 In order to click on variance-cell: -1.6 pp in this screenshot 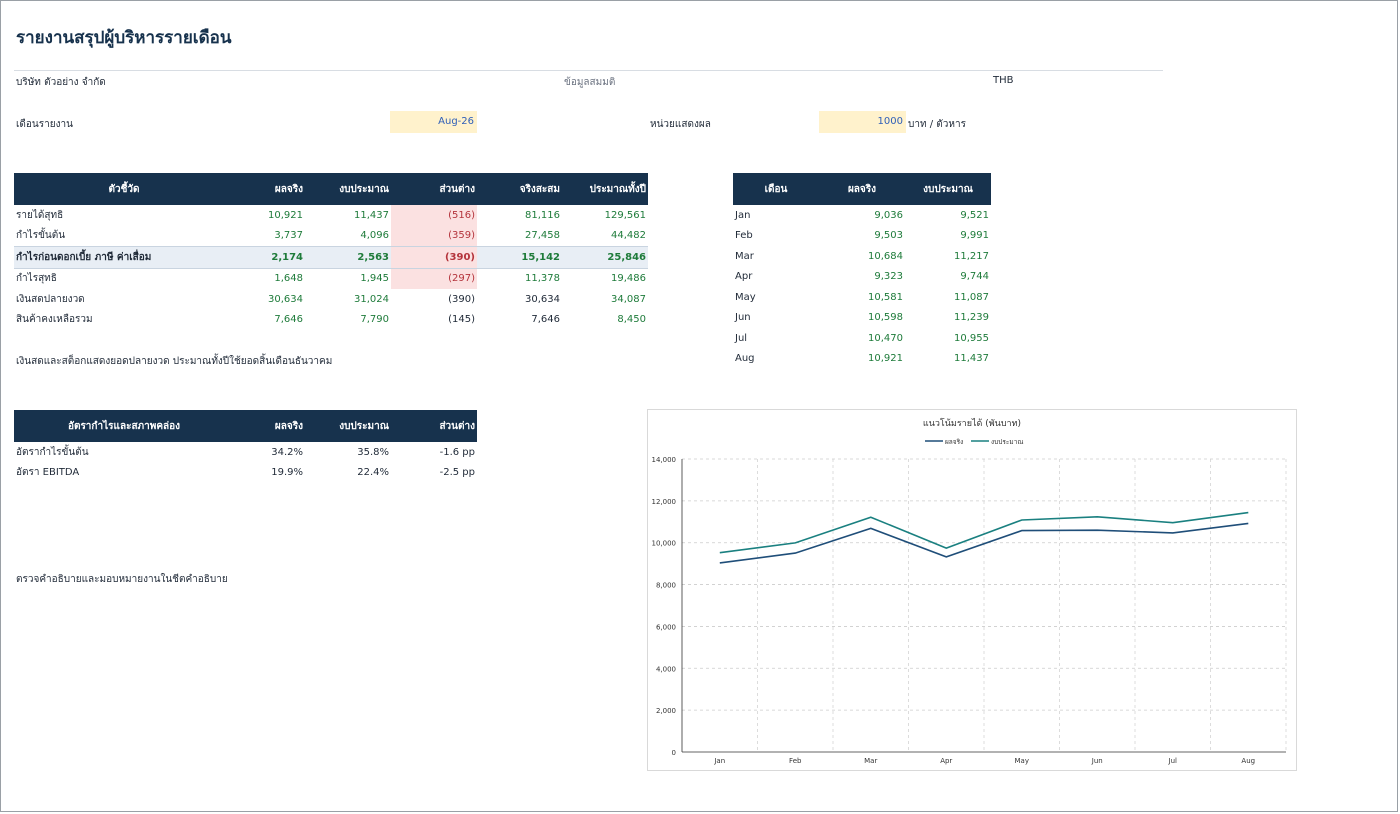, I will do `click(457, 452)`.